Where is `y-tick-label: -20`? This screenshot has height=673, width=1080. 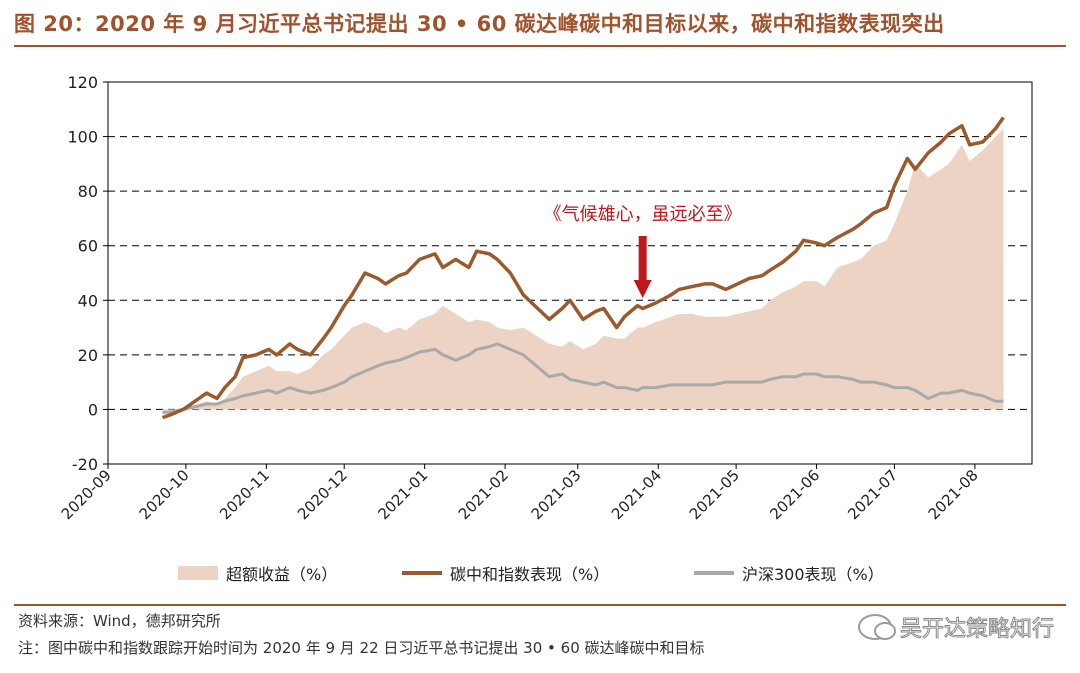 y-tick-label: -20 is located at coordinates (85, 464).